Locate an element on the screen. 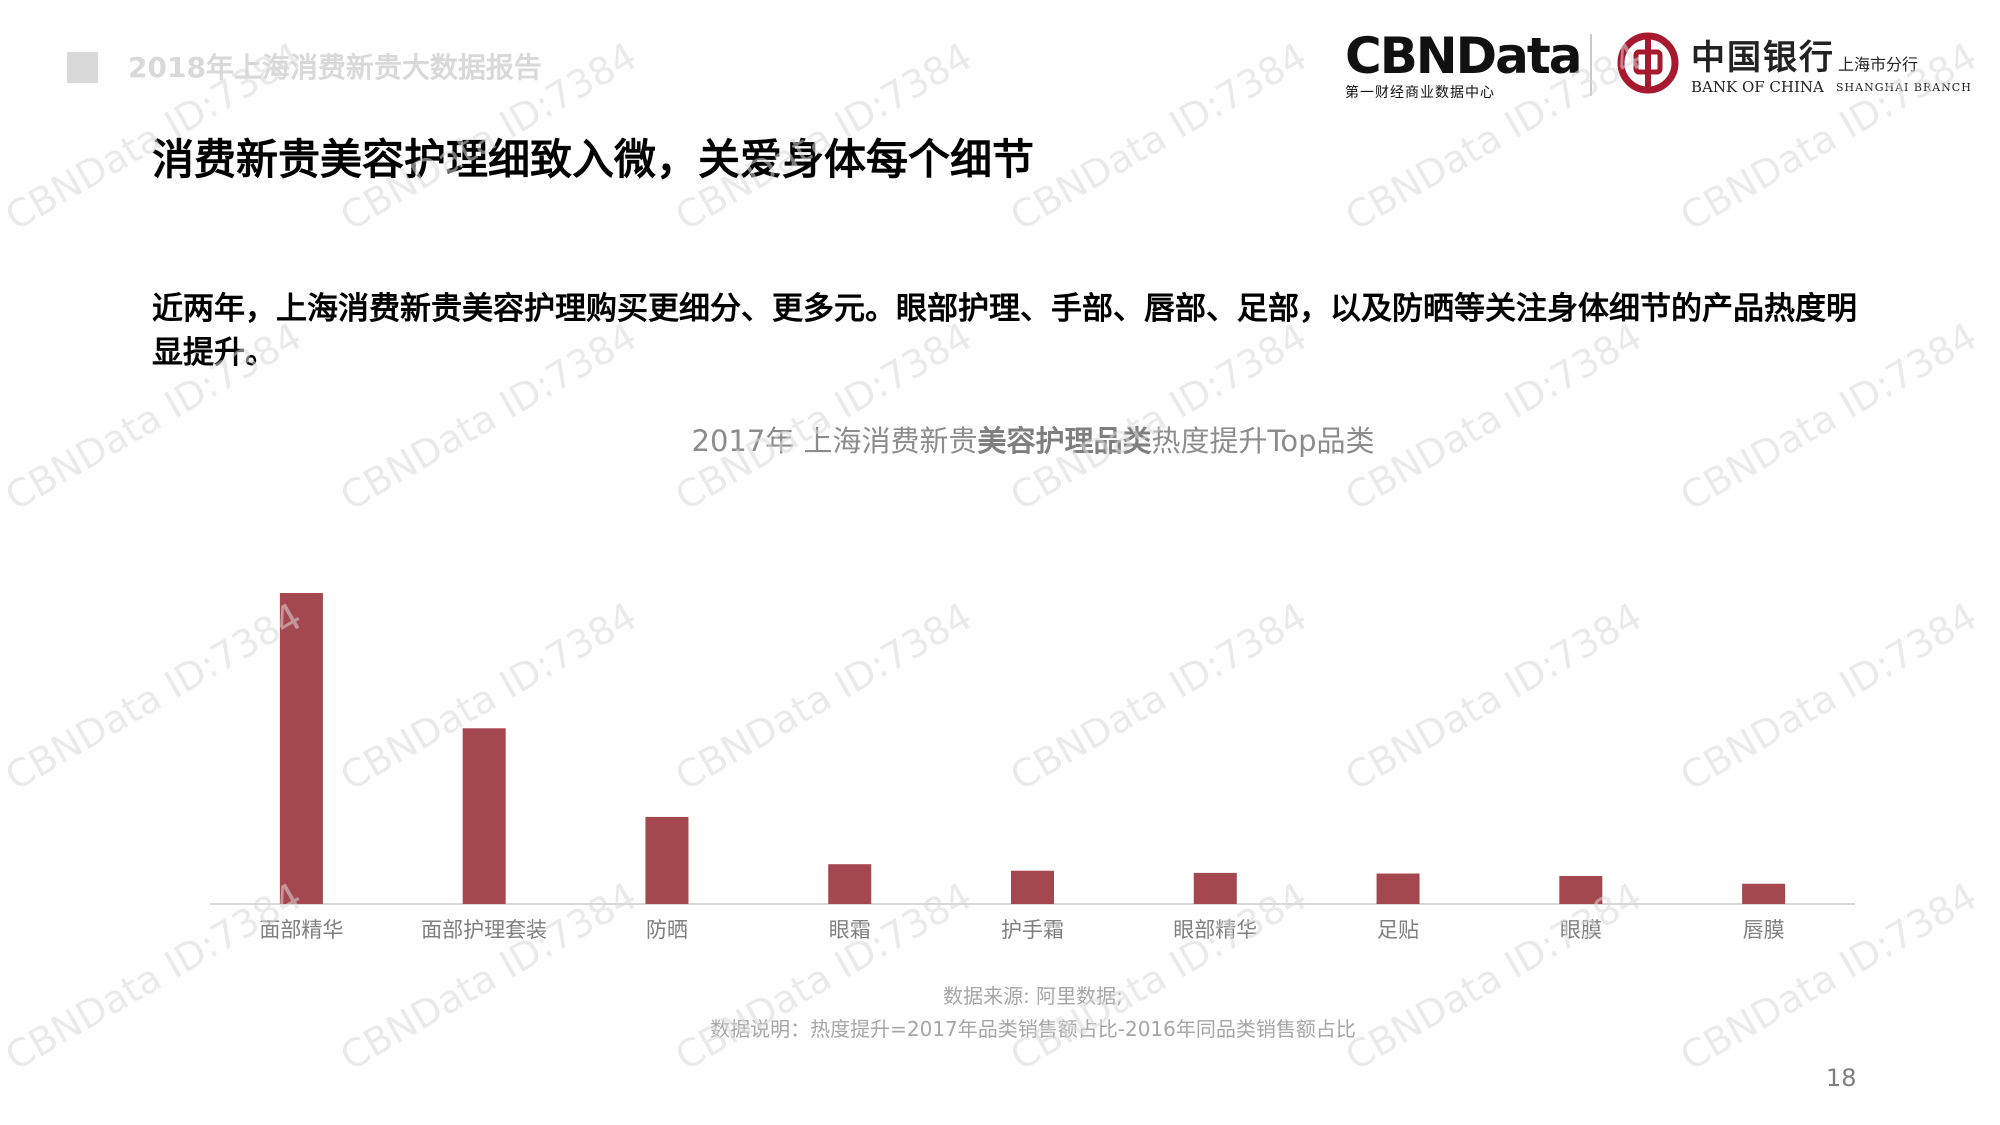 The width and height of the screenshot is (2000, 1125). report-title: 2018年上海消费新贵大数据报告 is located at coordinates (335, 67).